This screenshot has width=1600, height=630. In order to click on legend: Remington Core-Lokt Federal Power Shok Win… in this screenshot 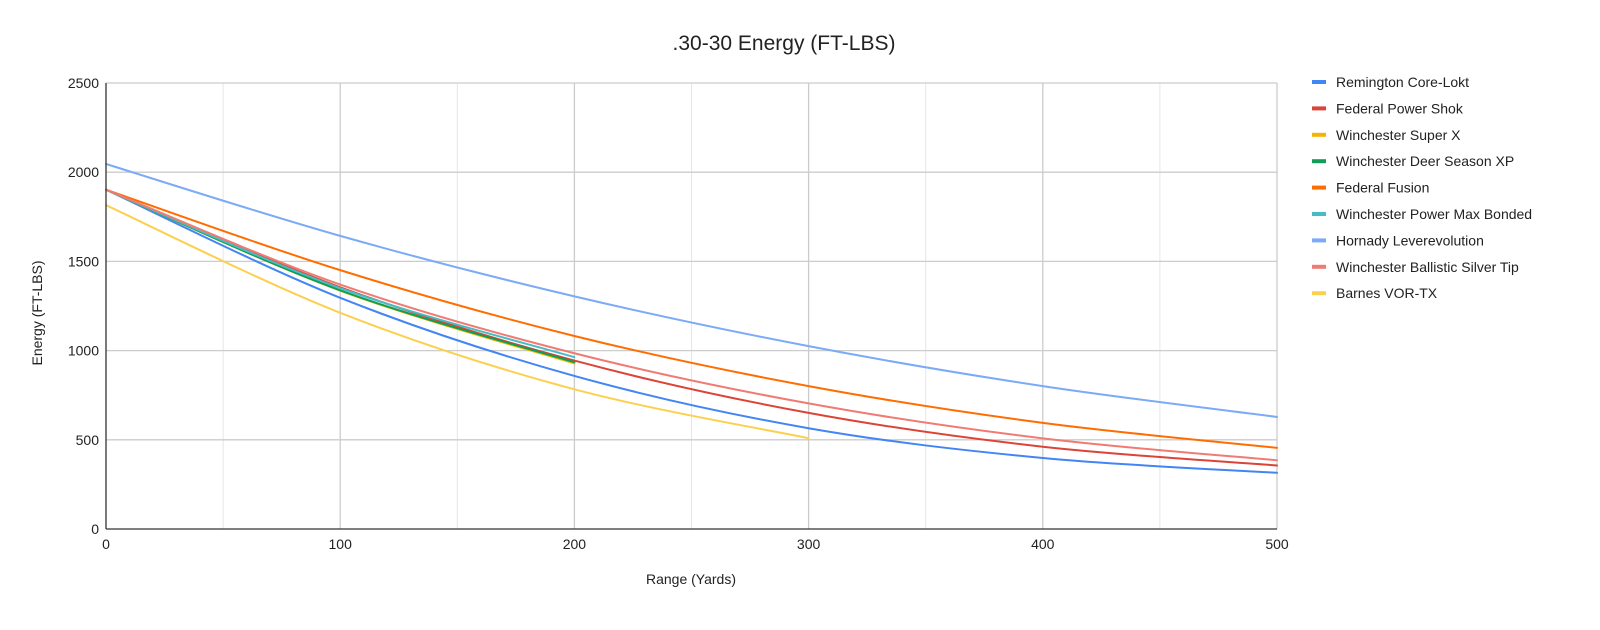, I will do `click(1422, 187)`.